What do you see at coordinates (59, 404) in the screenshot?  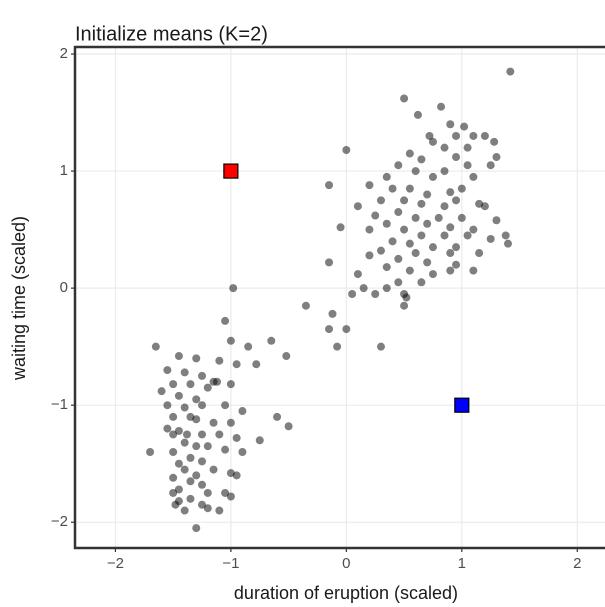 I see `y-tick-label: −1` at bounding box center [59, 404].